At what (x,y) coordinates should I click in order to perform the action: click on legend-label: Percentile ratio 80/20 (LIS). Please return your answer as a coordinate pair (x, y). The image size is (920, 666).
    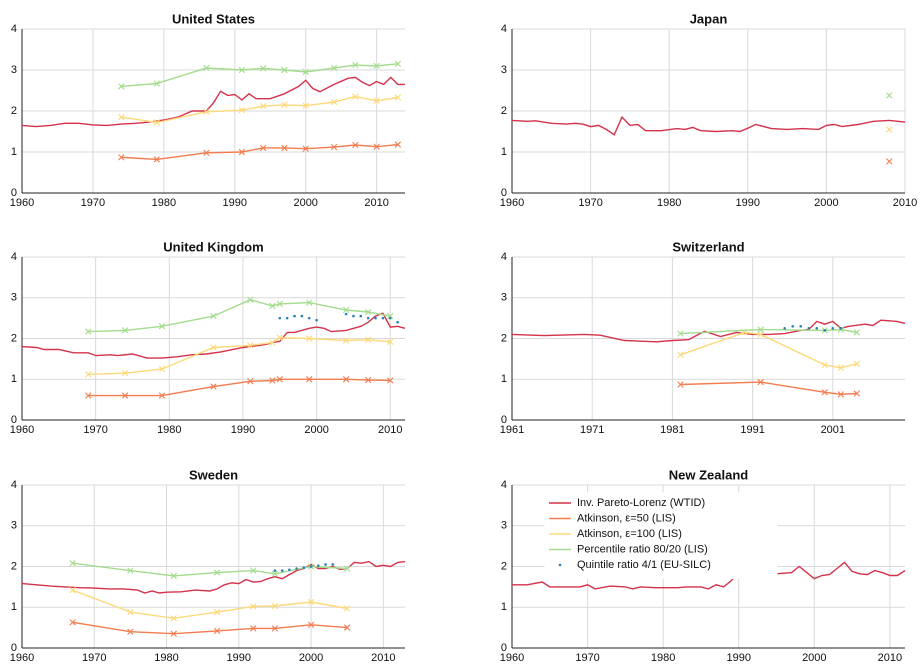
    Looking at the image, I should click on (642, 549).